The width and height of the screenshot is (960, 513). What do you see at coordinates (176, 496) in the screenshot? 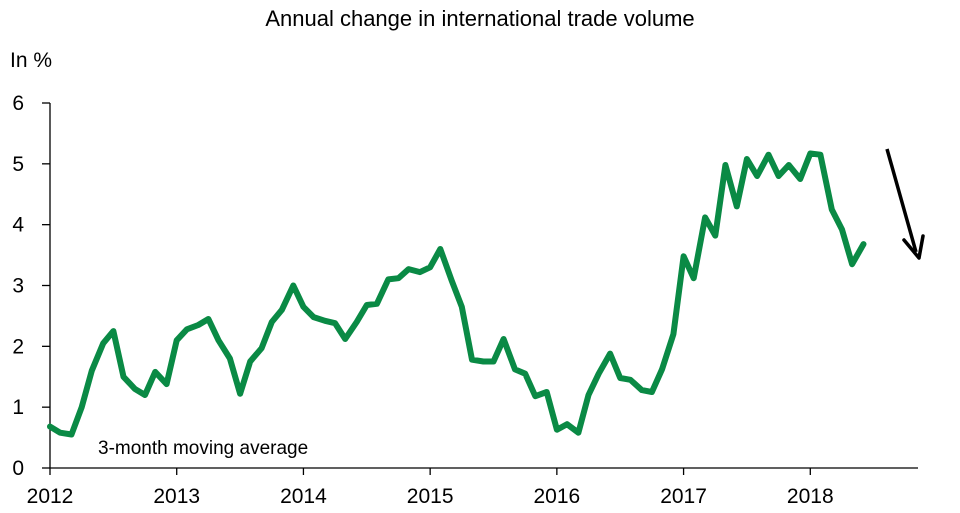
I see `x-tick-label: 2013` at bounding box center [176, 496].